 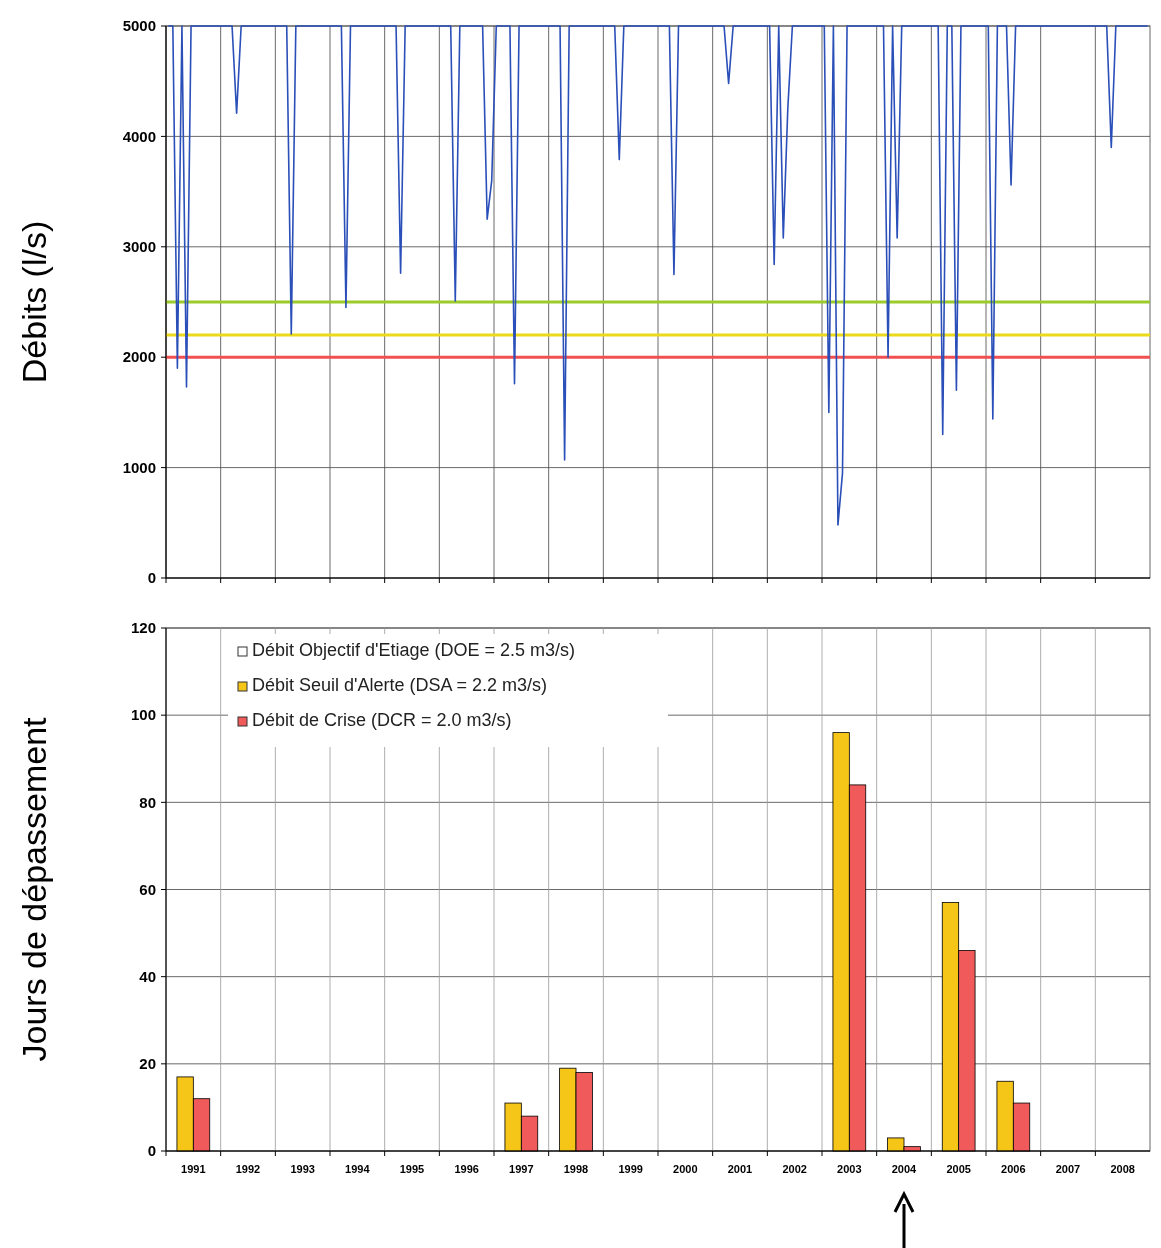 I want to click on y-tick-label: 4000, so click(x=139, y=136).